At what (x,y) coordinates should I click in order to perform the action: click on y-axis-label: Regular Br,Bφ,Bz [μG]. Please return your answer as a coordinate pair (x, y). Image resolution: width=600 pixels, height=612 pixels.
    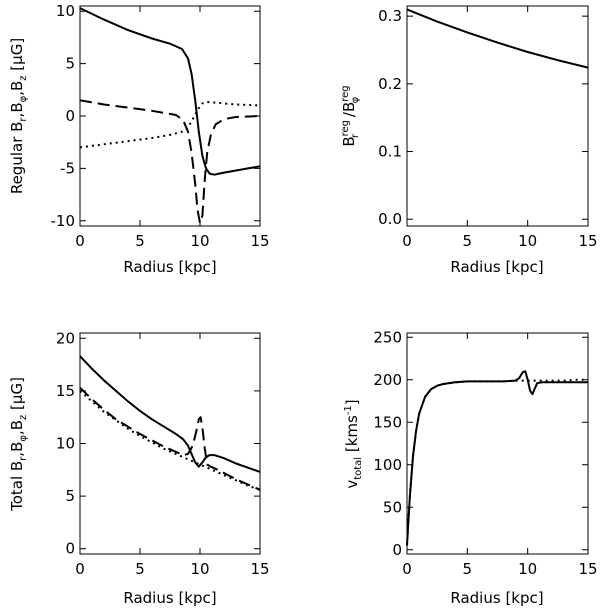
    Looking at the image, I should click on (18, 116).